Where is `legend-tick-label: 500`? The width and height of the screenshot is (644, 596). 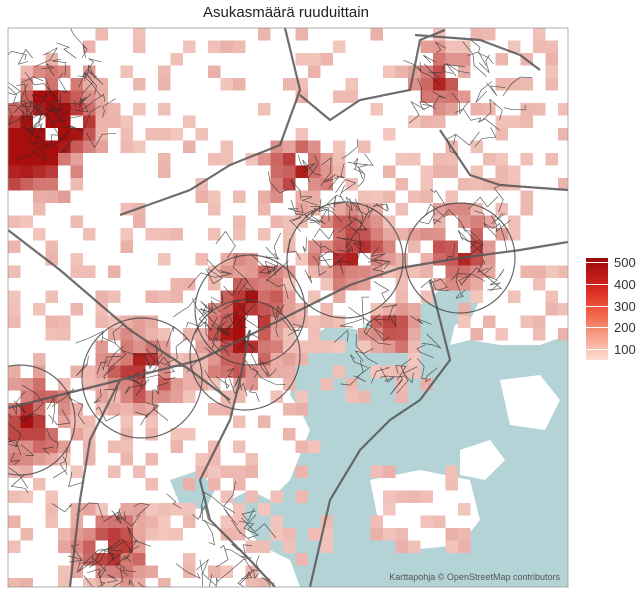
legend-tick-label: 500 is located at coordinates (625, 263).